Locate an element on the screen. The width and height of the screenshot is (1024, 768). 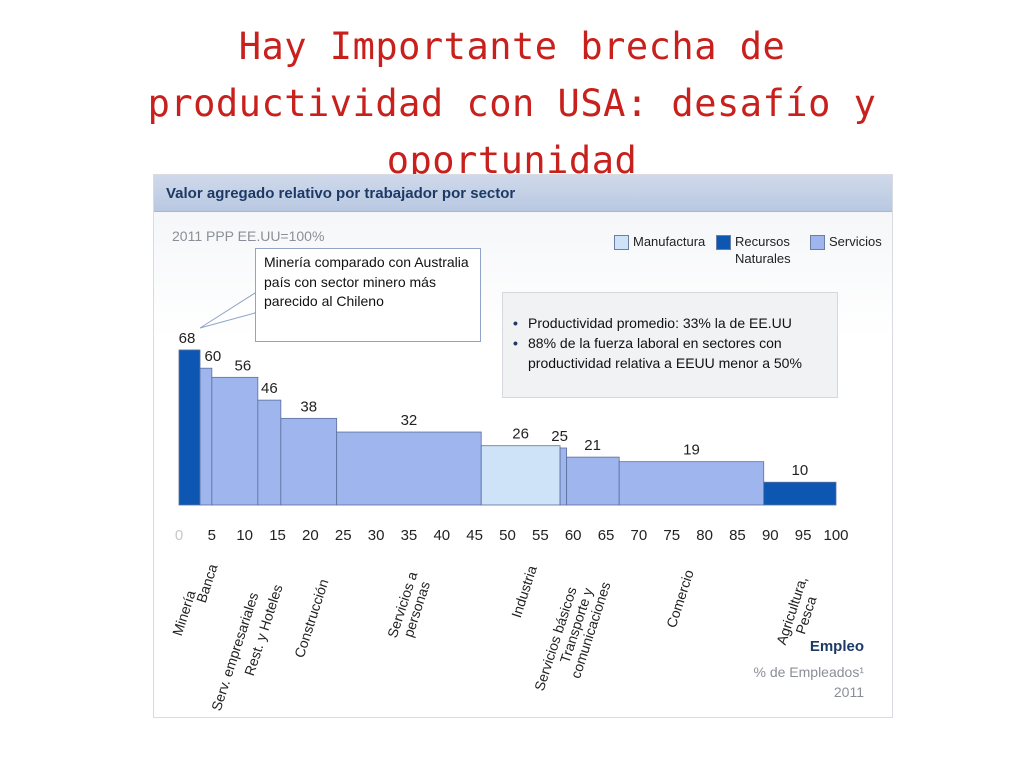
x-axis-year: 2011 is located at coordinates (848, 692).